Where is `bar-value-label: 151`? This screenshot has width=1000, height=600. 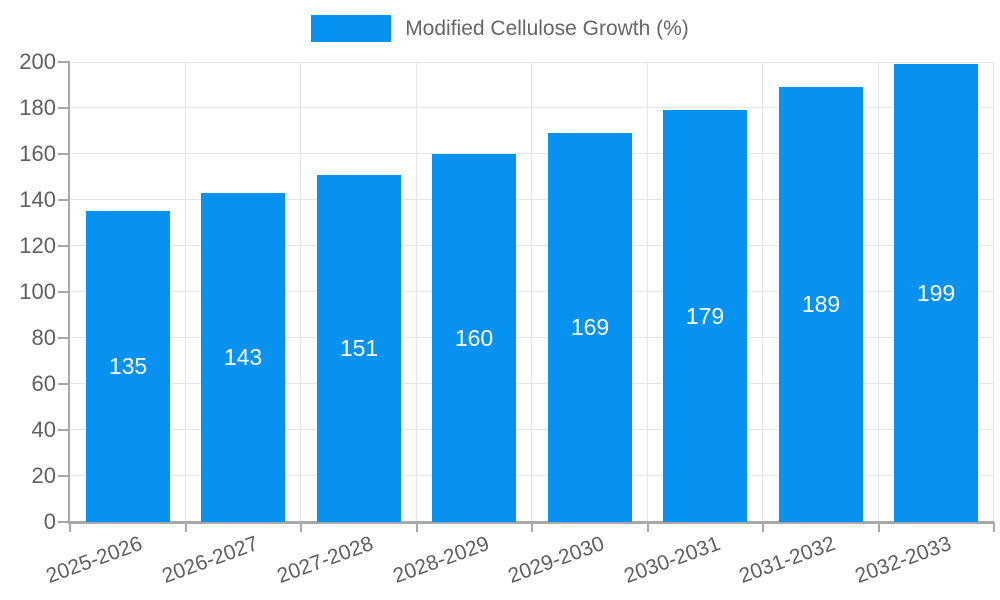 bar-value-label: 151 is located at coordinates (359, 348).